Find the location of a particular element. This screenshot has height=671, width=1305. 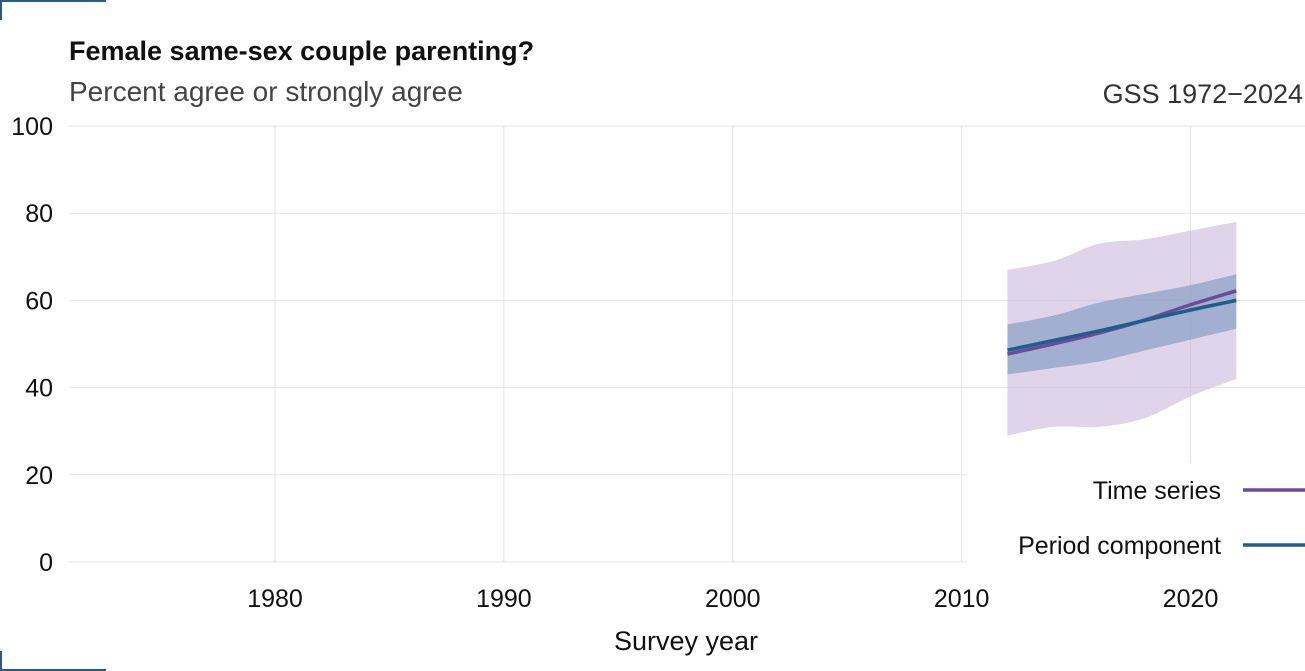

confidence-bands is located at coordinates (1122, 328).